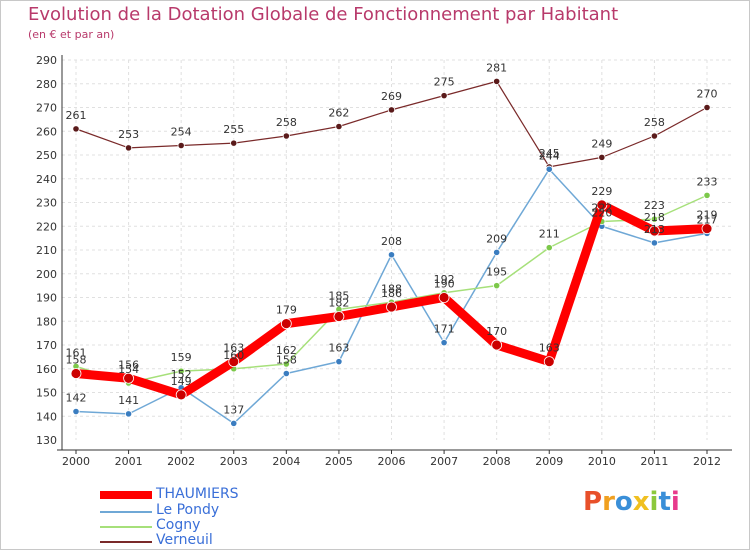 The height and width of the screenshot is (550, 750). Describe the element at coordinates (496, 272) in the screenshot. I see `data-label-cogny: 195` at that location.